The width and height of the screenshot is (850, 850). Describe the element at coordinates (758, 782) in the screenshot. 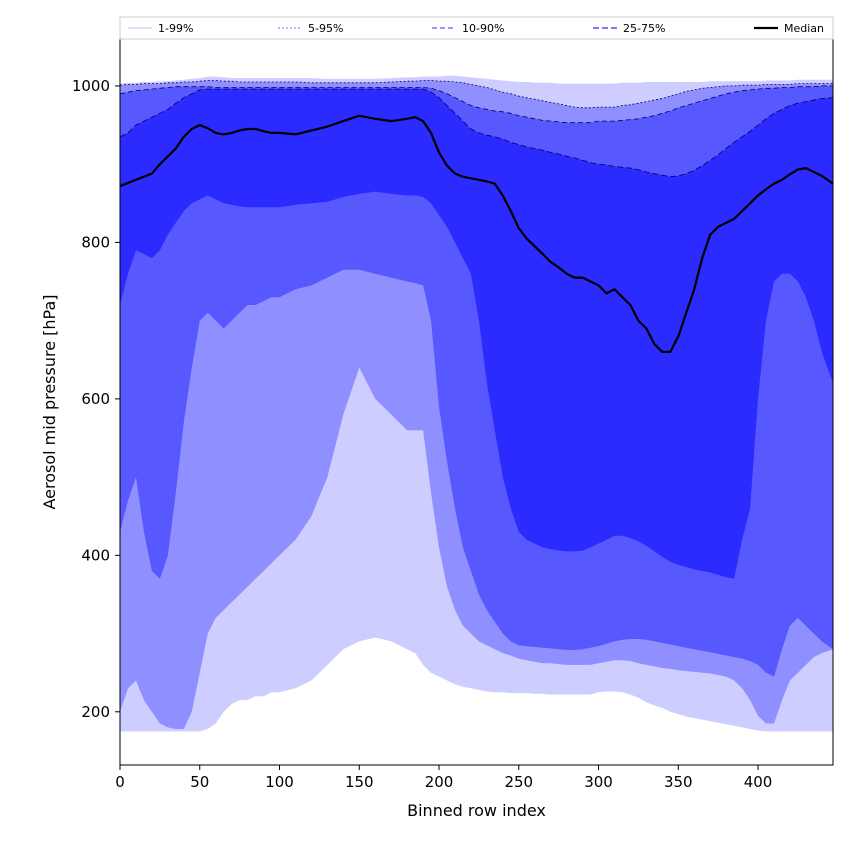

I see `x-tick-label: 400` at that location.